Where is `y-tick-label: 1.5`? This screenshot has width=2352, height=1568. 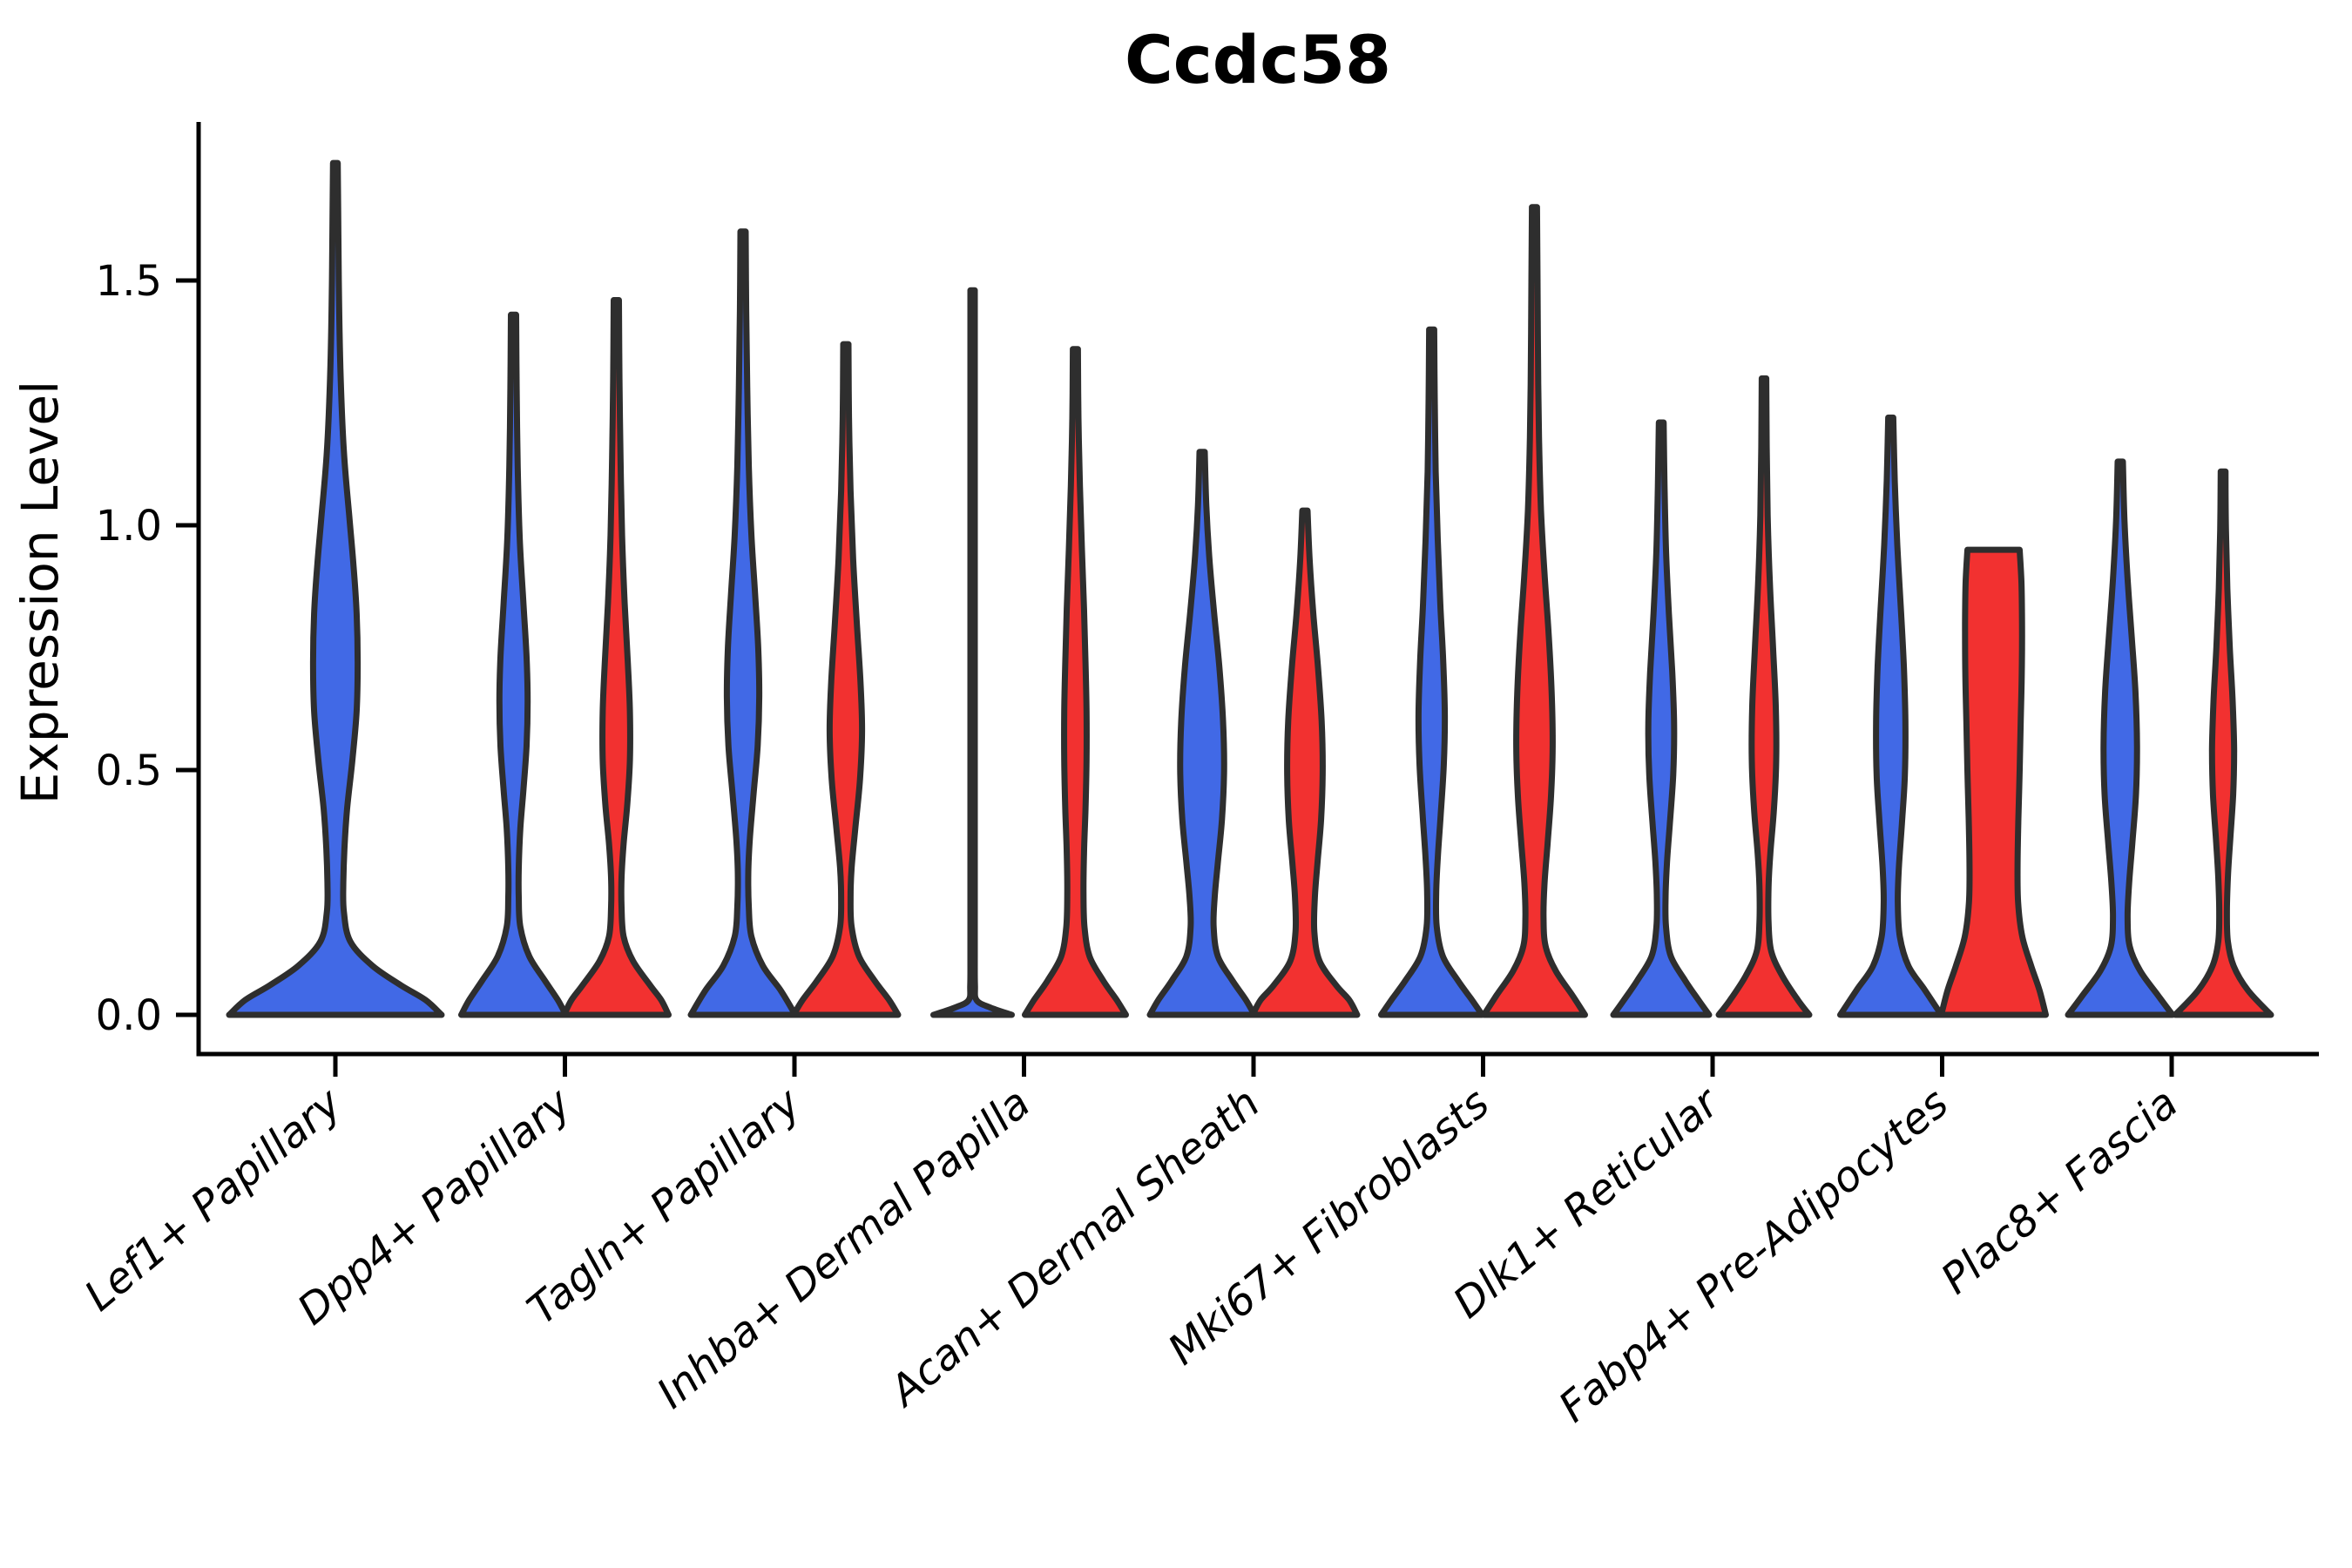
y-tick-label: 1.5 is located at coordinates (129, 281).